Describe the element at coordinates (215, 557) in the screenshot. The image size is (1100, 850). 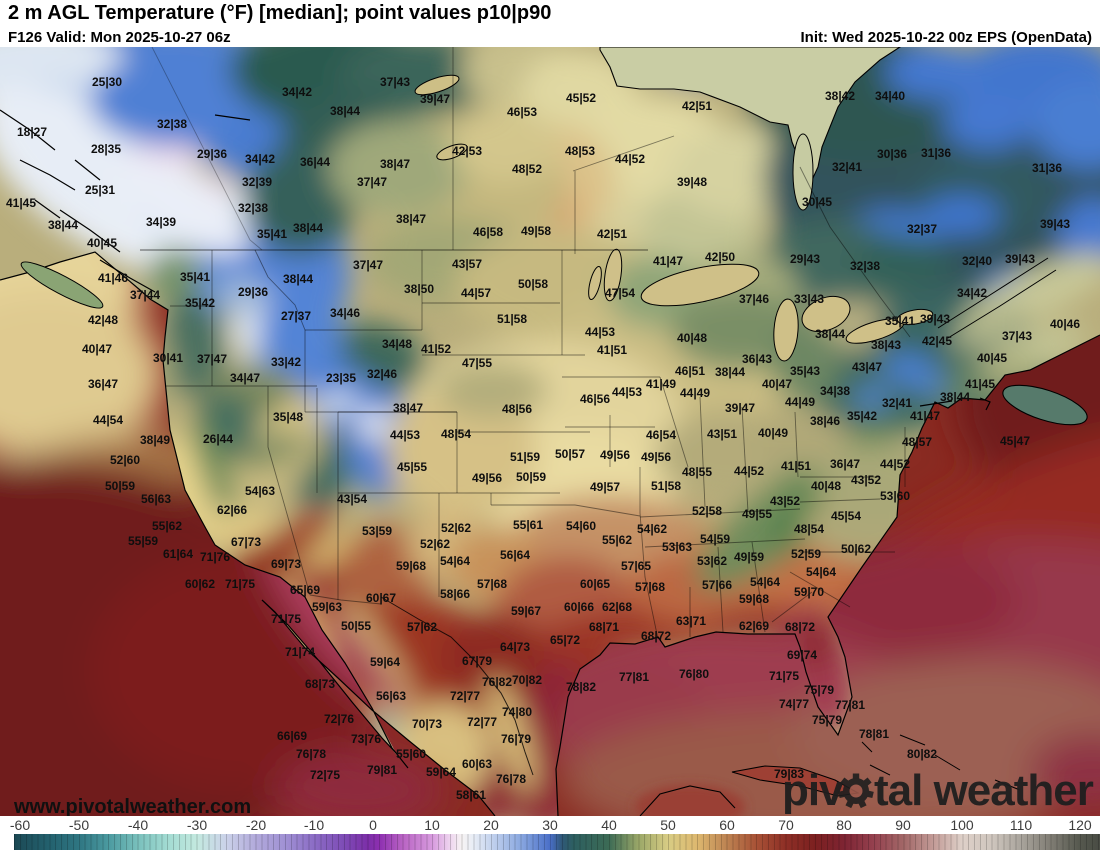
I see `svg-text: 71|76` at that location.